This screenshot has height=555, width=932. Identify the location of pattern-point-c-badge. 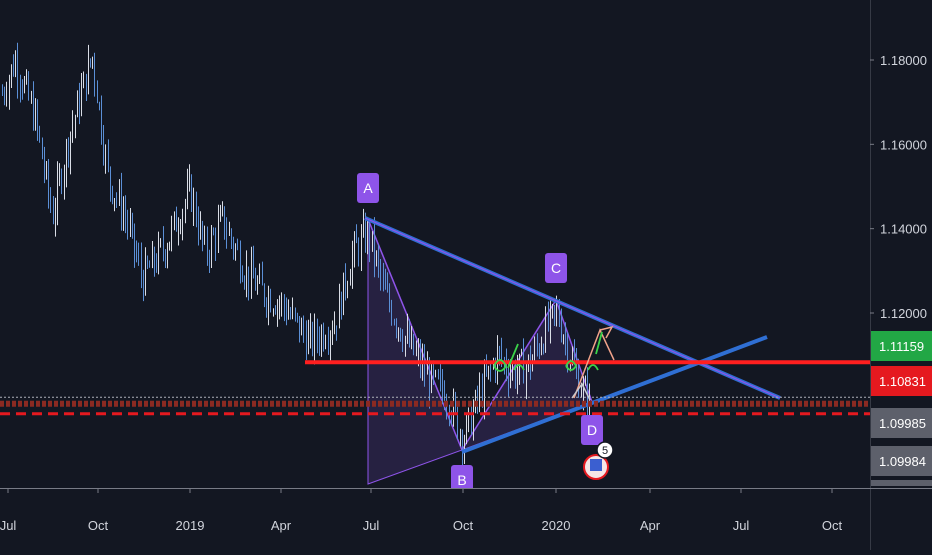
(556, 268).